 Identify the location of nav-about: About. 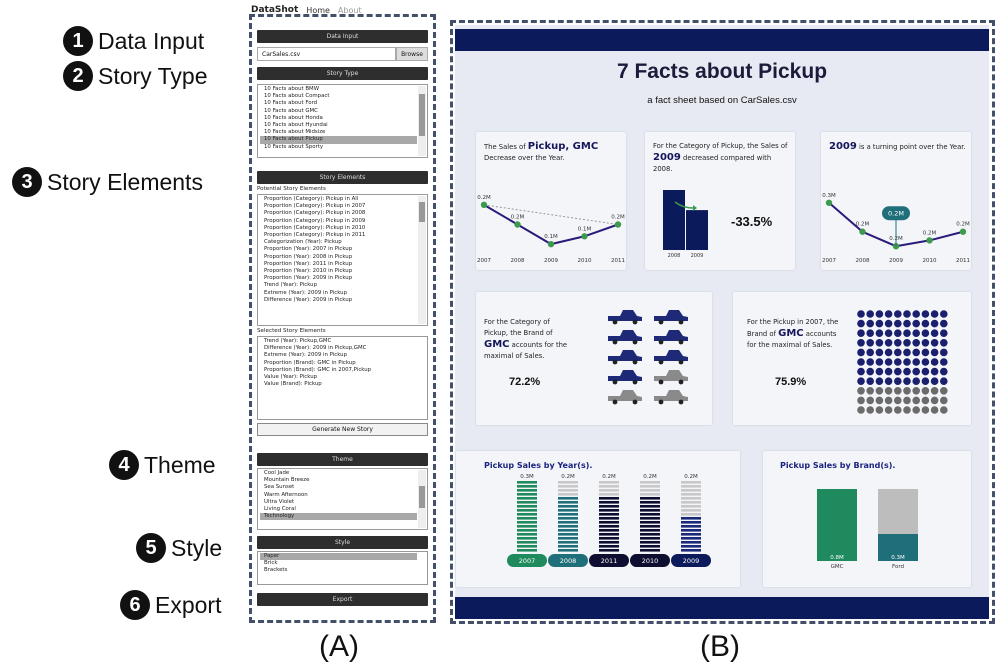
(349, 10).